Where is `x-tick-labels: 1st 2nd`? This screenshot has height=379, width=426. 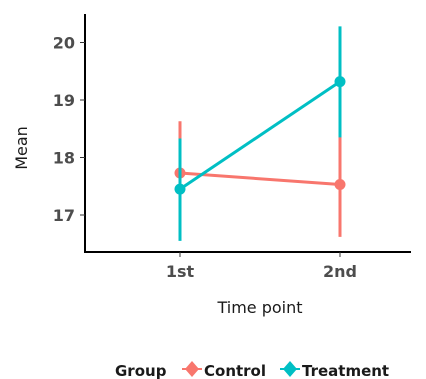
x-tick-labels: 1st 2nd is located at coordinates (261, 266).